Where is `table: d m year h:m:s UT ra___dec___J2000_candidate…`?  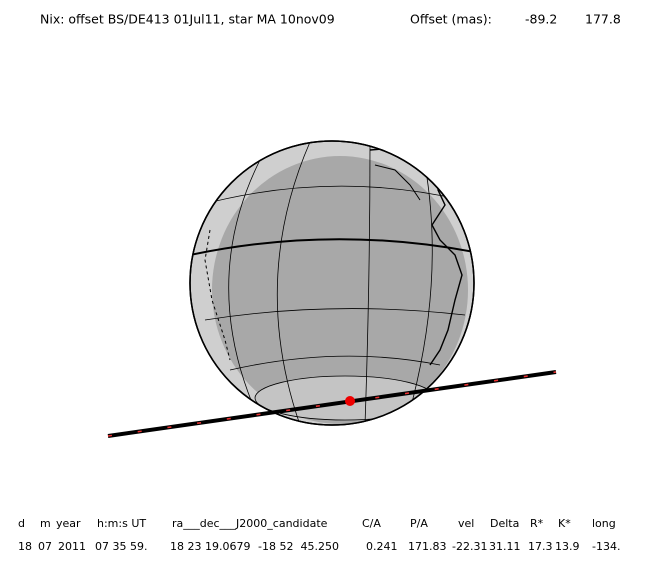 table: d m year h:m:s UT ra___dec___J2000_candidate… is located at coordinates (319, 535).